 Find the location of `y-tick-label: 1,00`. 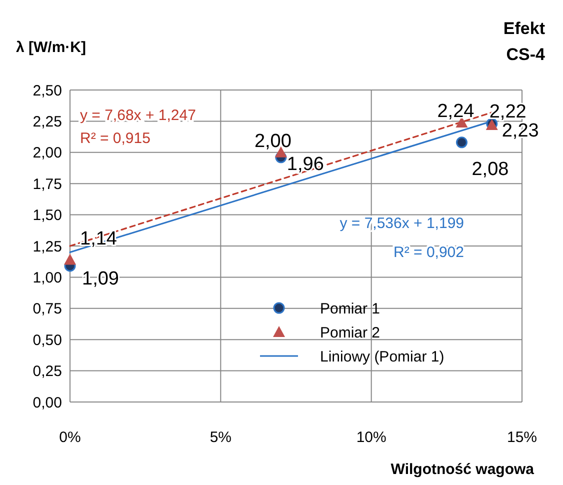

y-tick-label: 1,00 is located at coordinates (47, 277).